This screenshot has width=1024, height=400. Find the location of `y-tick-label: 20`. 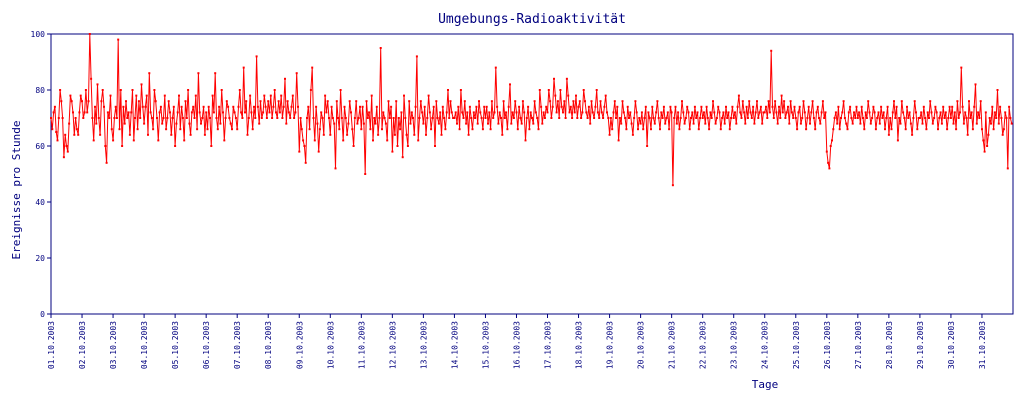

y-tick-label: 20 is located at coordinates (40, 258).